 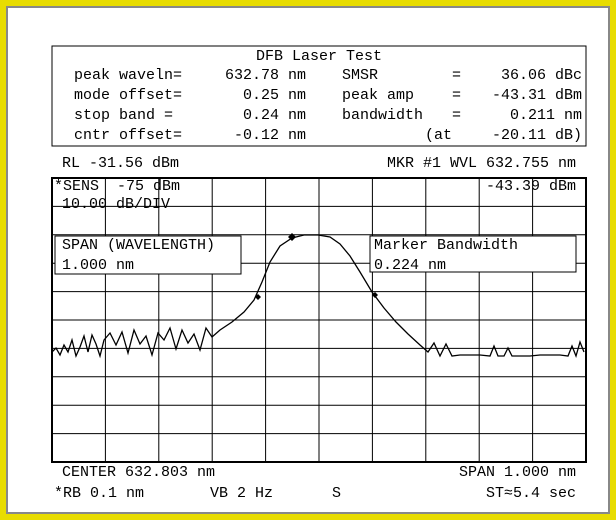 I want to click on resolution: *RB 0.1 nm, so click(x=99, y=493).